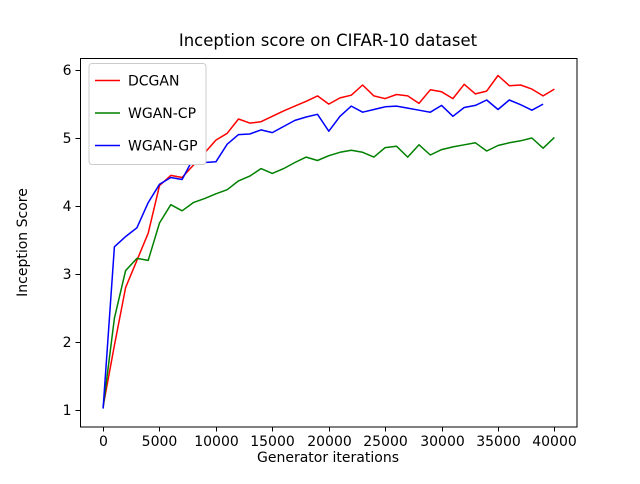 The height and width of the screenshot is (484, 640). What do you see at coordinates (153, 82) in the screenshot?
I see `legend-label-dcgan: DCGAN` at bounding box center [153, 82].